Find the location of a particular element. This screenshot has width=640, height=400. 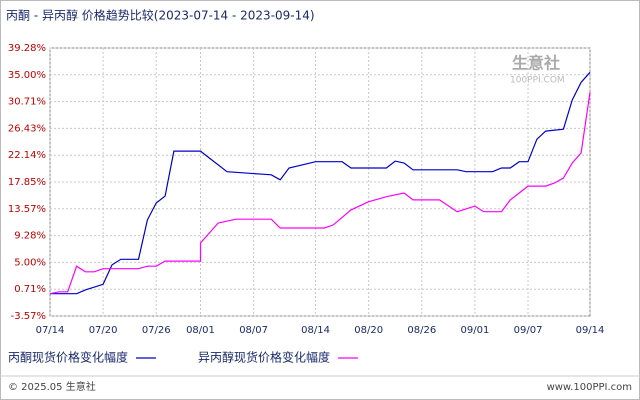

legend-label: 丙酮现货价格变化幅度 is located at coordinates (68, 357).